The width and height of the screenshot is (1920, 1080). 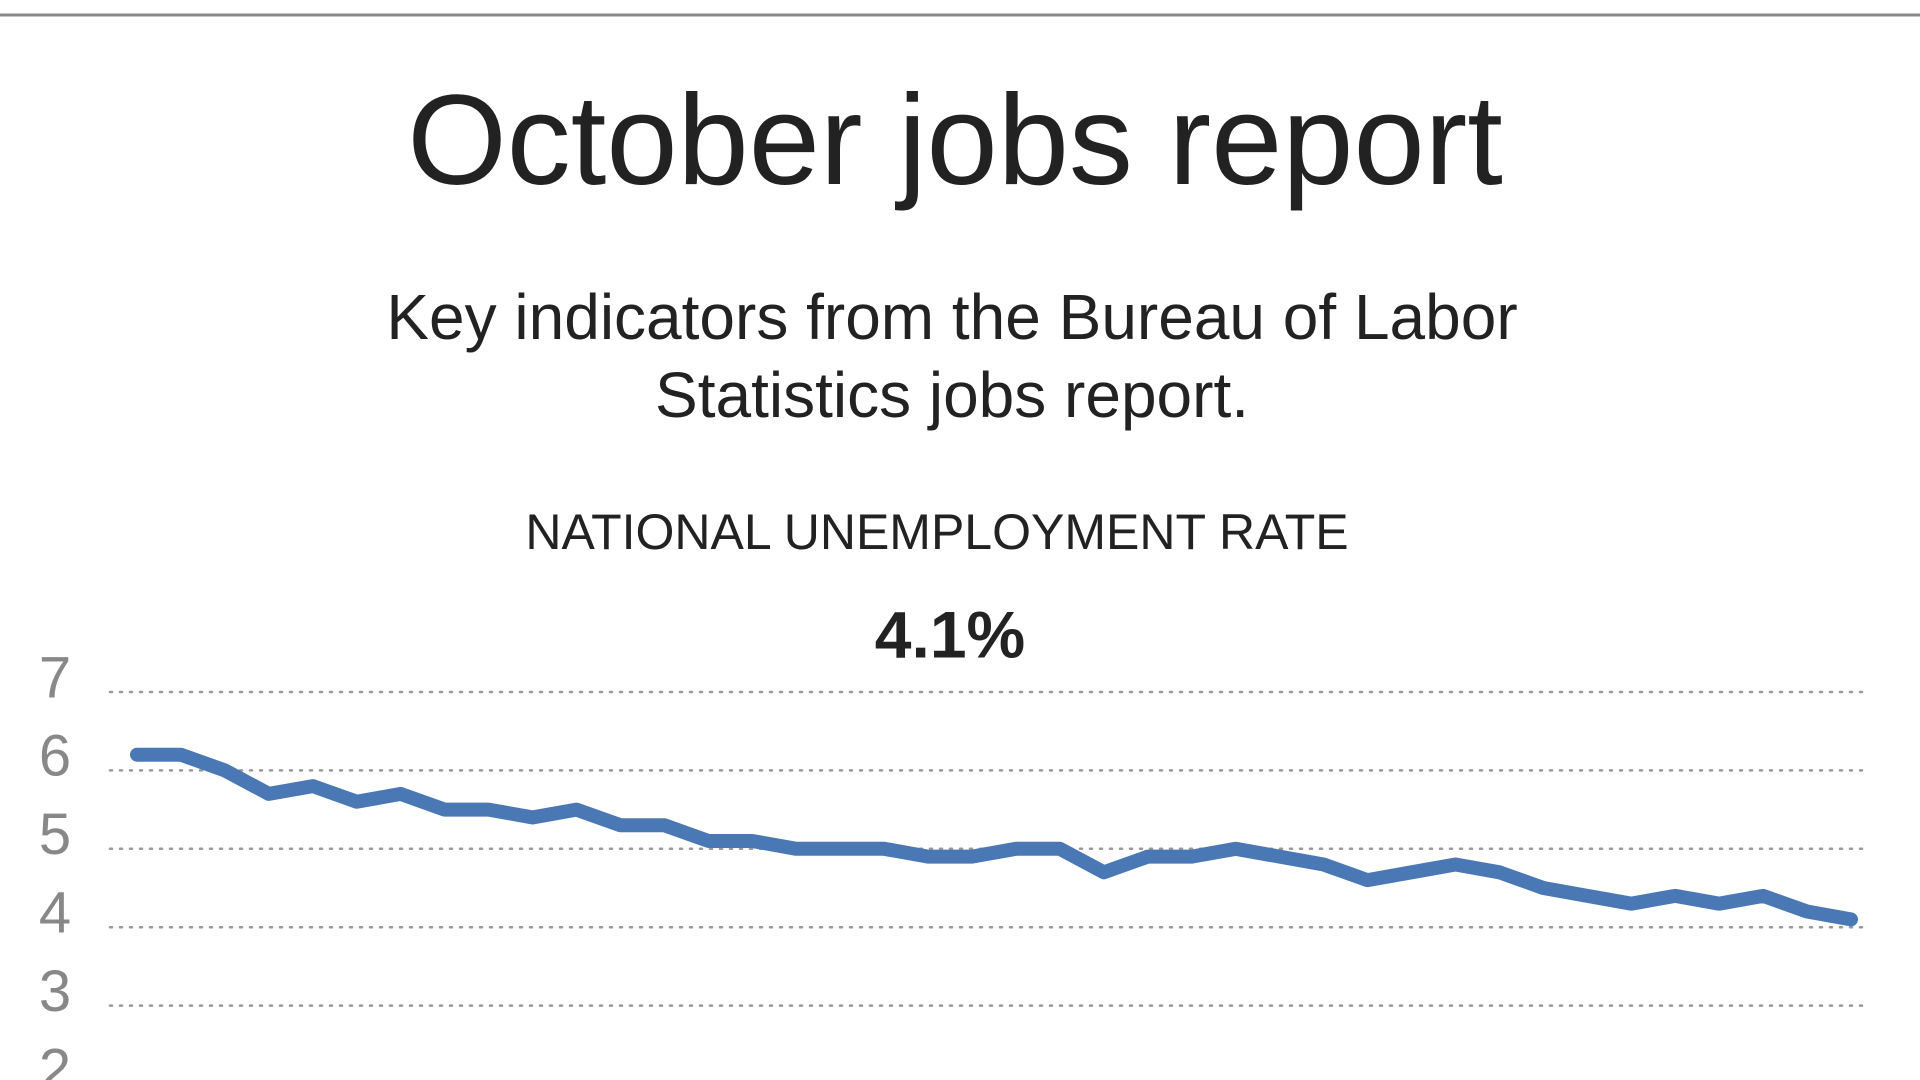 What do you see at coordinates (950, 634) in the screenshot?
I see `headline-value: 4.1%` at bounding box center [950, 634].